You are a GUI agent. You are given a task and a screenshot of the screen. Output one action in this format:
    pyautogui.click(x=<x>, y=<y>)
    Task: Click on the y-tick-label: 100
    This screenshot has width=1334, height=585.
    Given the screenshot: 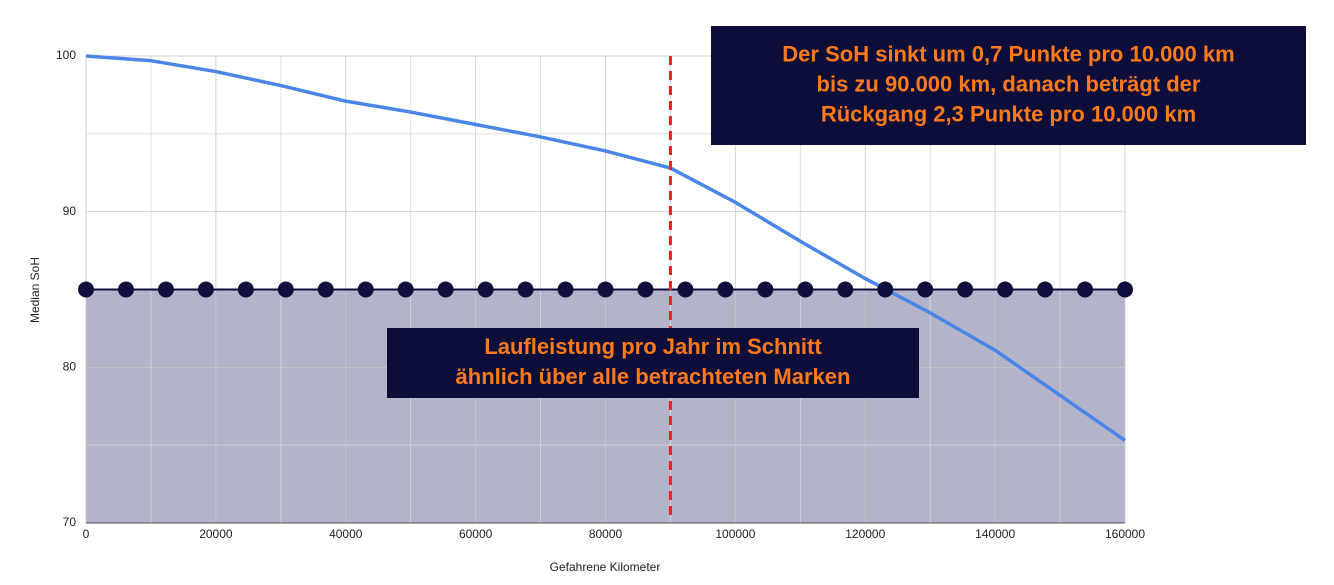 What is the action you would take?
    pyautogui.click(x=66, y=55)
    